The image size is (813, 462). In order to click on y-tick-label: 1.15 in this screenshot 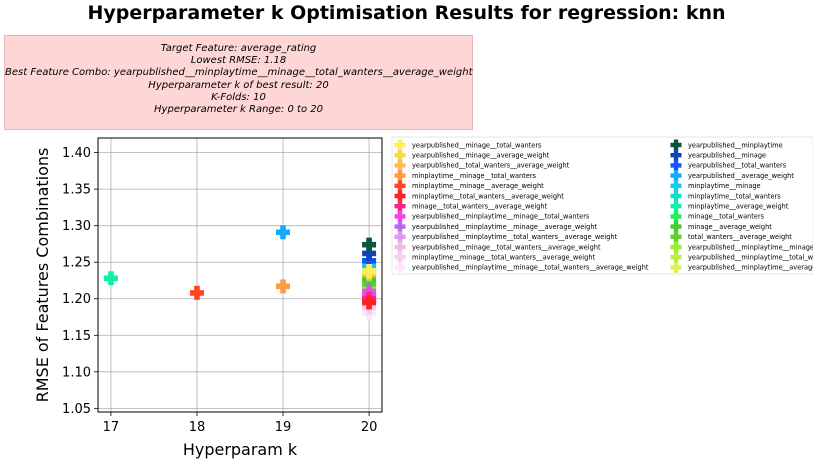, I will do `click(76, 336)`.